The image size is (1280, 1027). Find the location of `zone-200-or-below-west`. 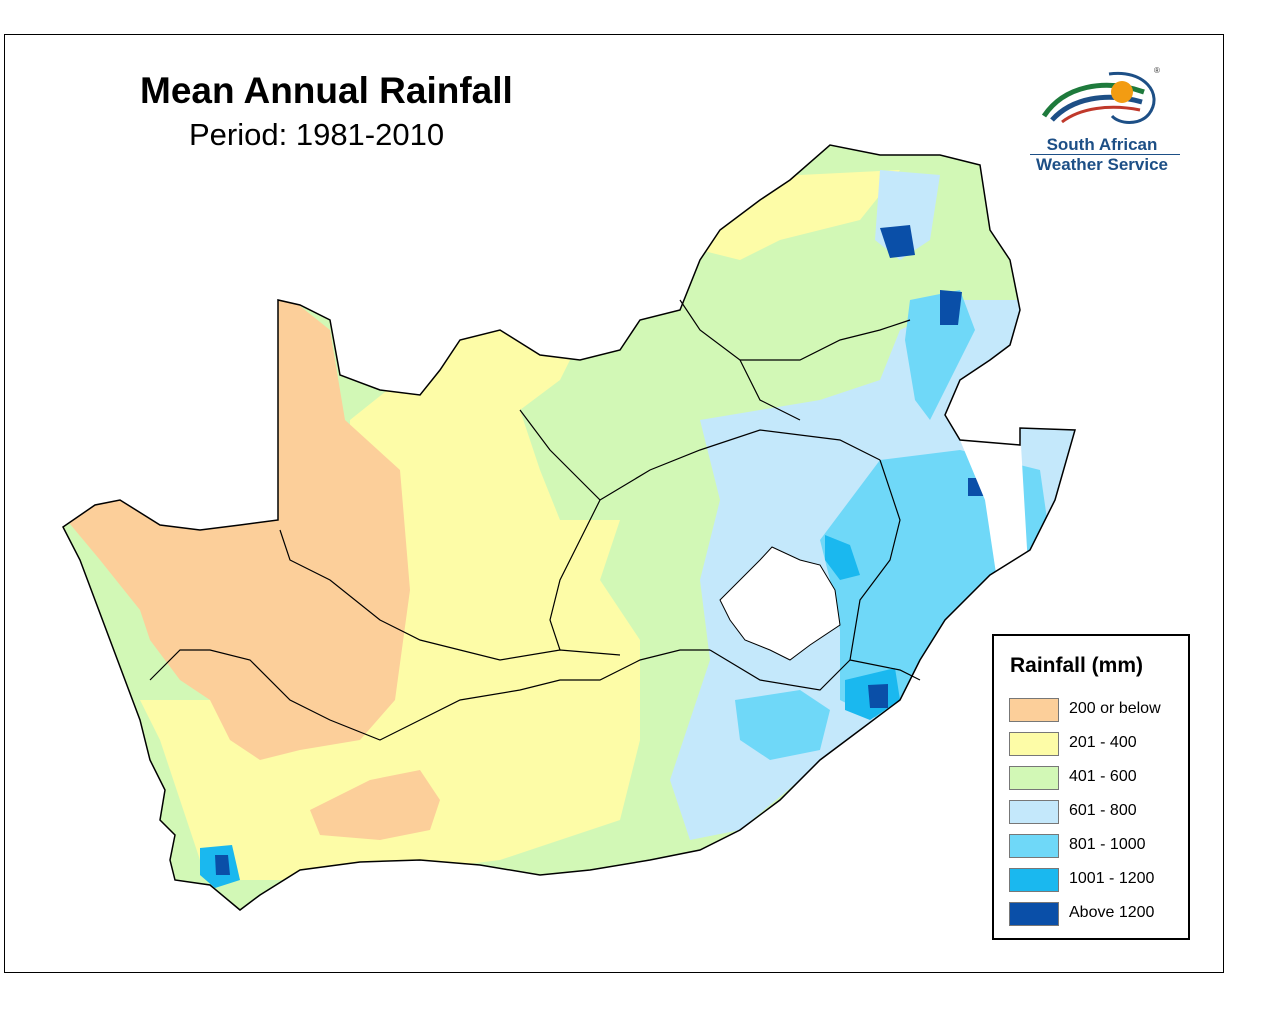

zone-200-or-below-west is located at coordinates (236, 525).